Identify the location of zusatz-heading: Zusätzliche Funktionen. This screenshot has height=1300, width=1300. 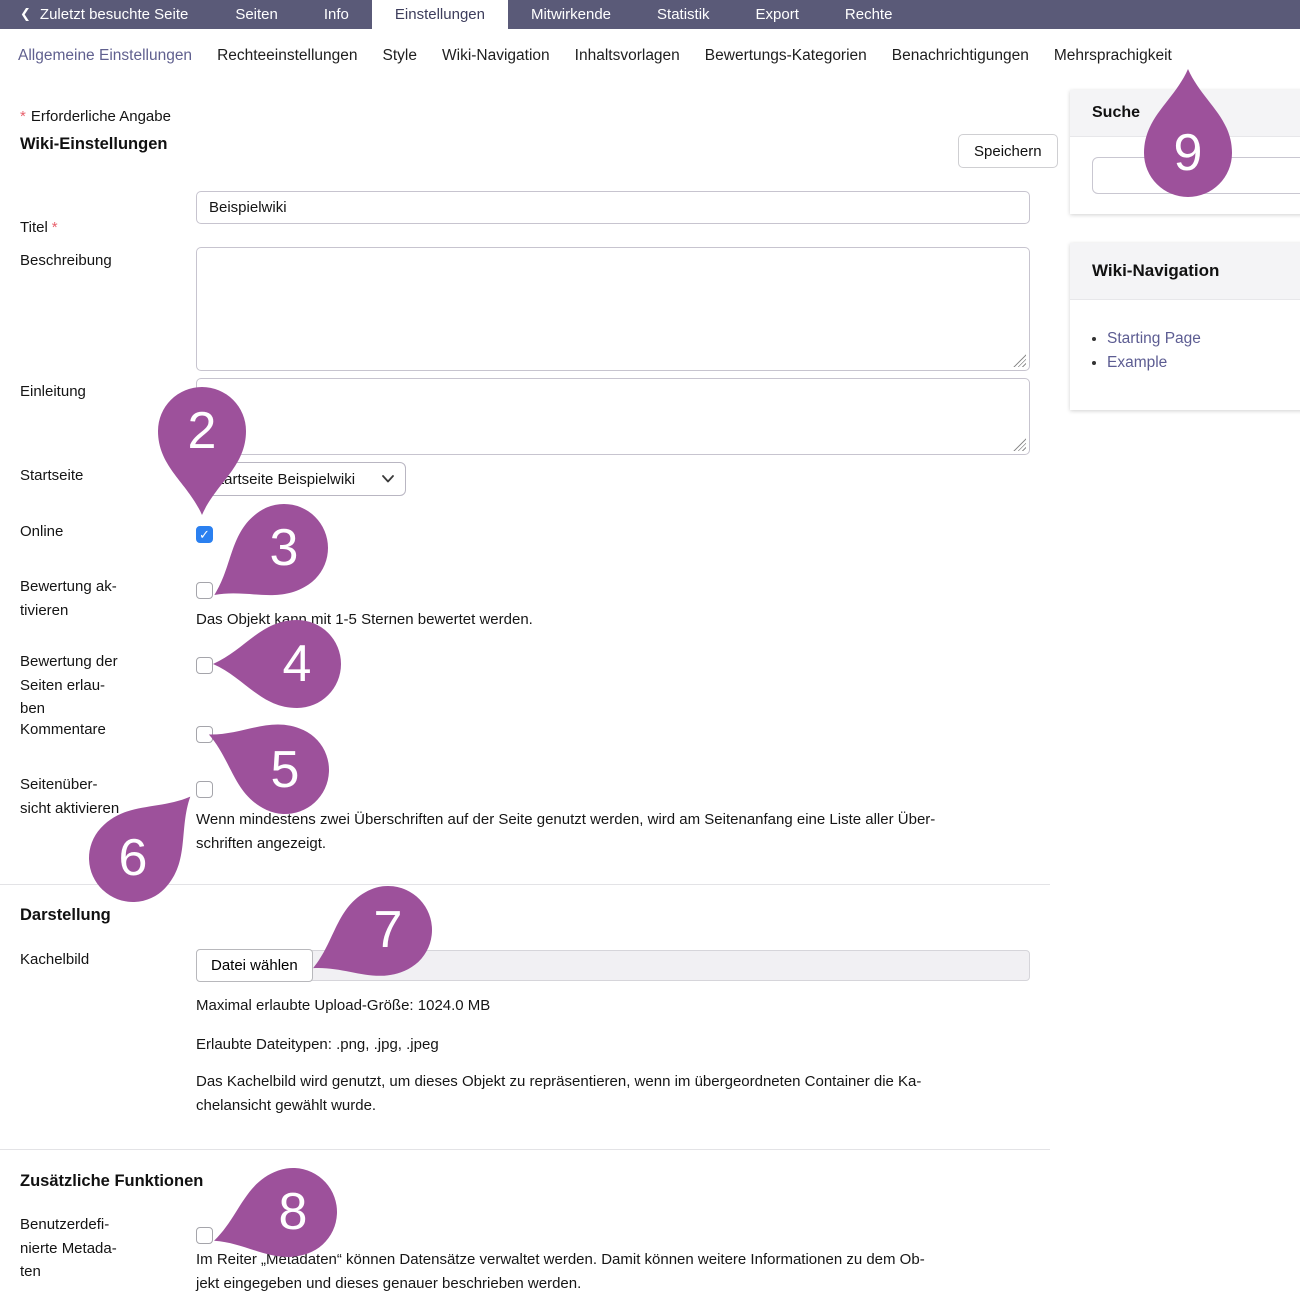
(112, 1181).